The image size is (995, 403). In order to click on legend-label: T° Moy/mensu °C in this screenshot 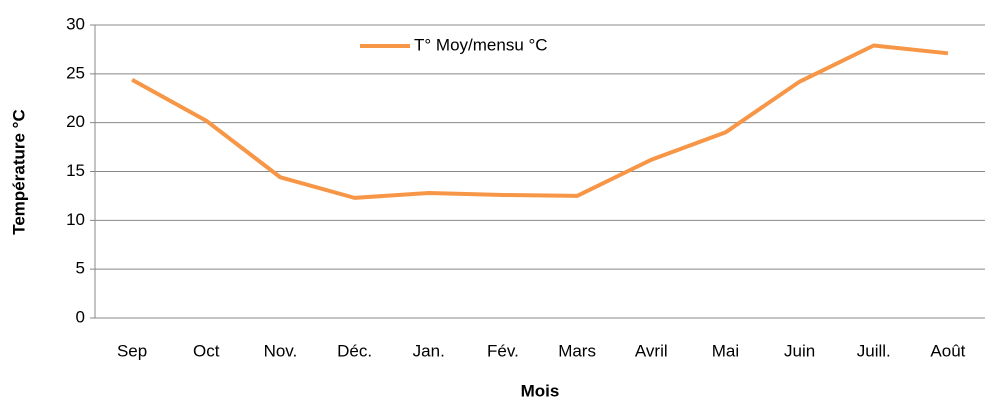, I will do `click(481, 44)`.